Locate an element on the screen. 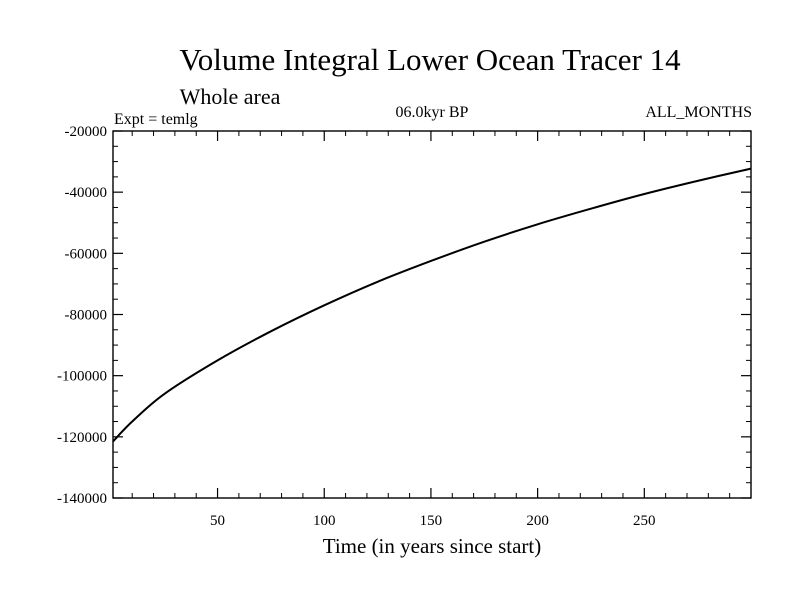 This screenshot has width=800, height=600. x-tick-label: 100 is located at coordinates (324, 521).